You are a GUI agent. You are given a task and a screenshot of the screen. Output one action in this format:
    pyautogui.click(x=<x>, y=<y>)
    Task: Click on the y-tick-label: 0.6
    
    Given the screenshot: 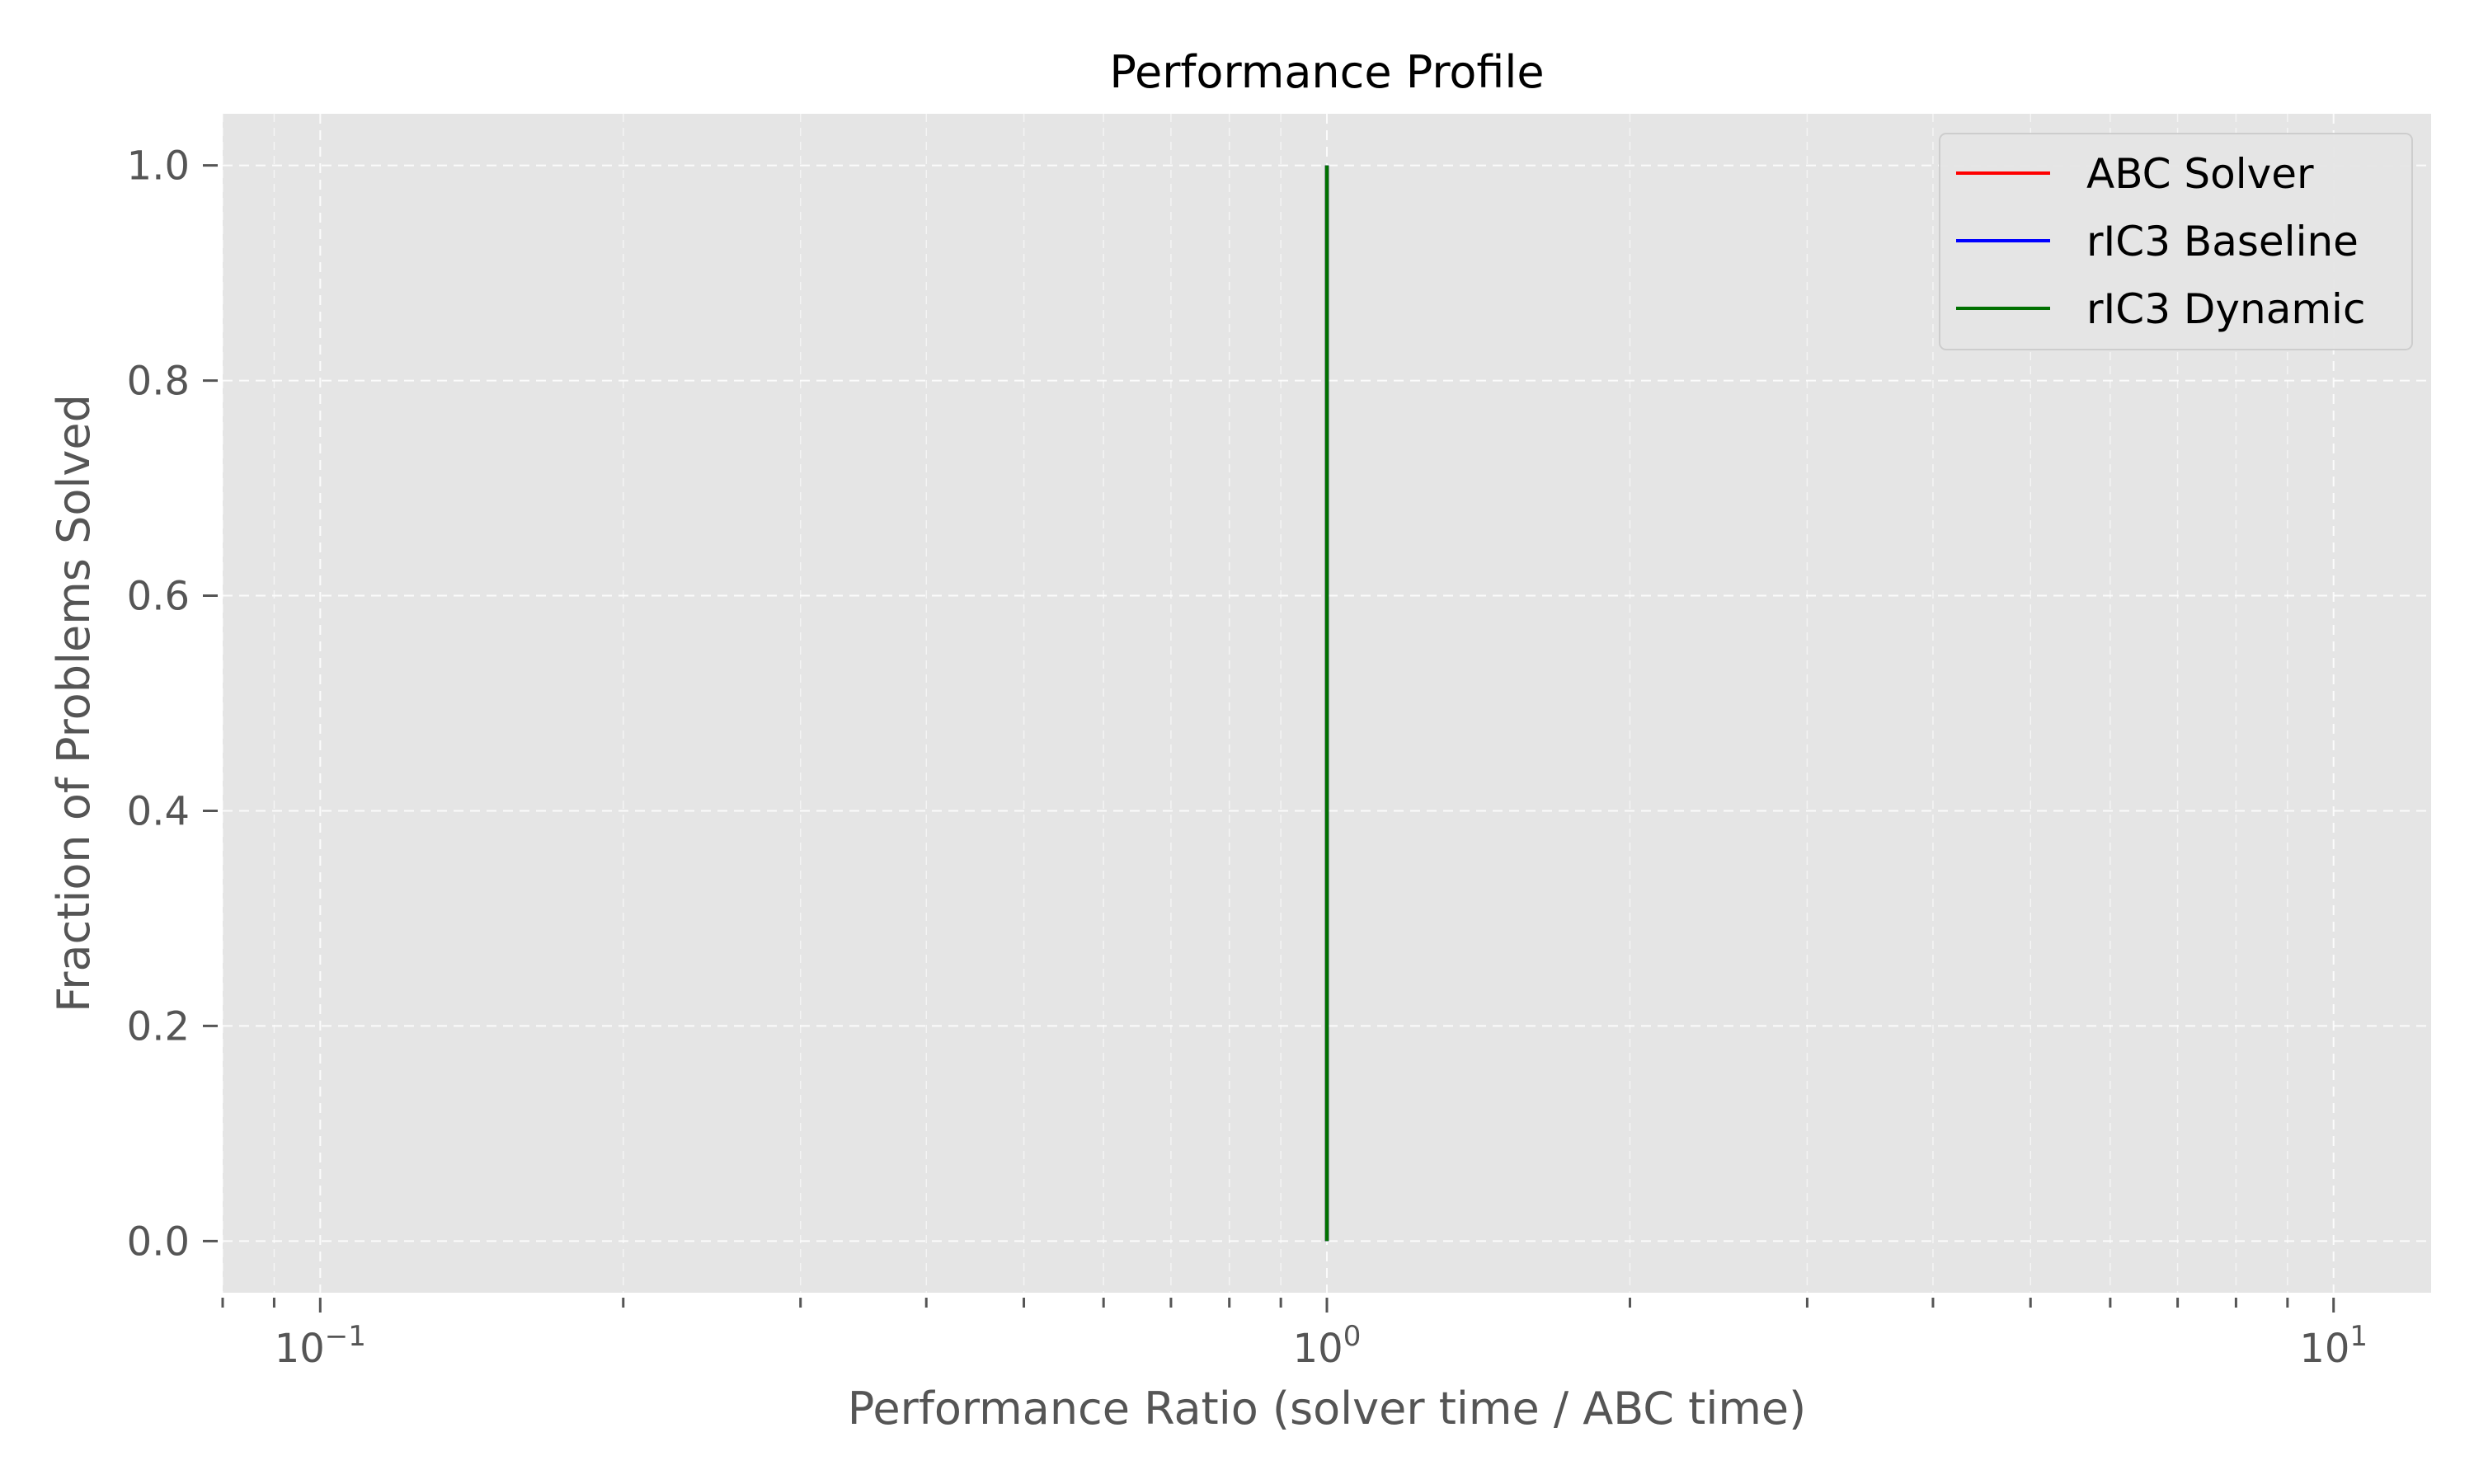 What is the action you would take?
    pyautogui.click(x=158, y=597)
    